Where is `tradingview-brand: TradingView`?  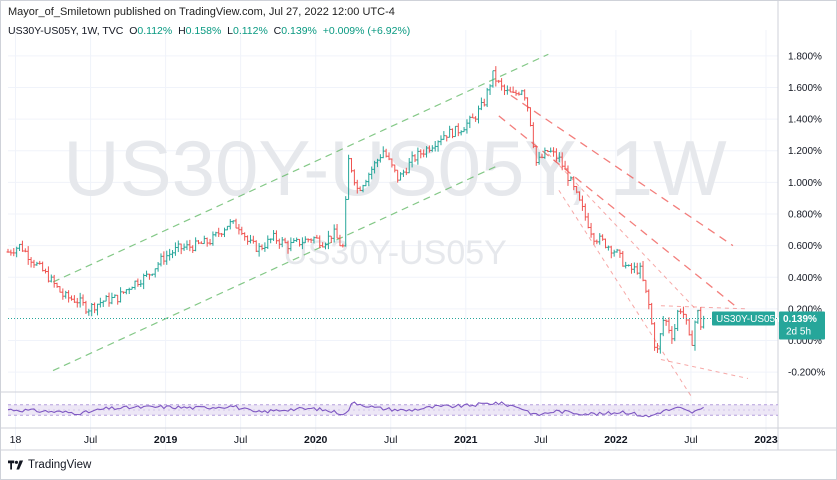 tradingview-brand: TradingView is located at coordinates (60, 465).